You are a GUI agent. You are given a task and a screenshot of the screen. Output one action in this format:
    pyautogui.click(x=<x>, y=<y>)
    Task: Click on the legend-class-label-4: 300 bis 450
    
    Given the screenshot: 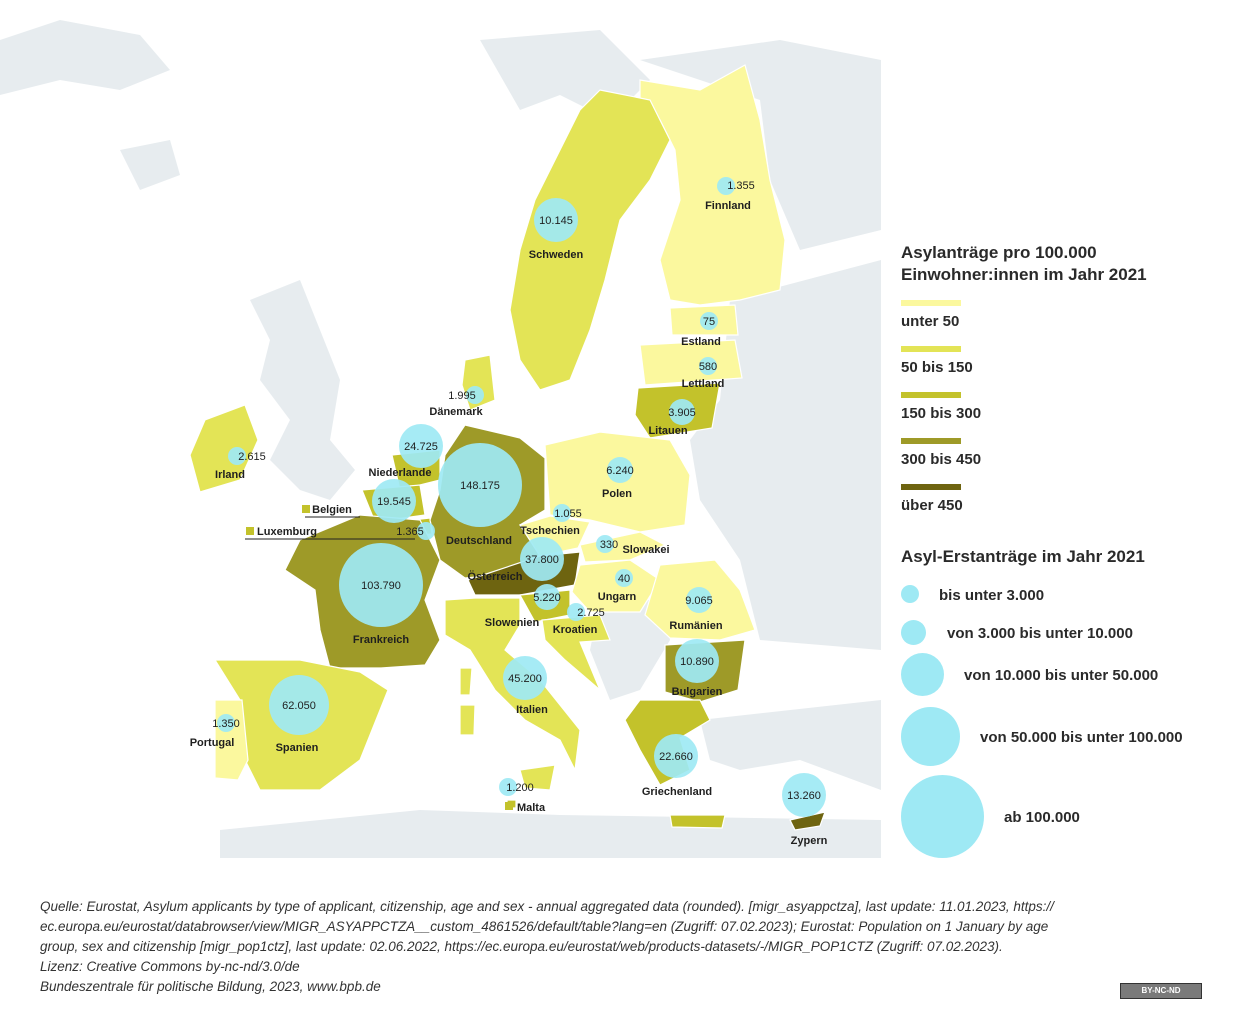 What is the action you would take?
    pyautogui.click(x=941, y=459)
    